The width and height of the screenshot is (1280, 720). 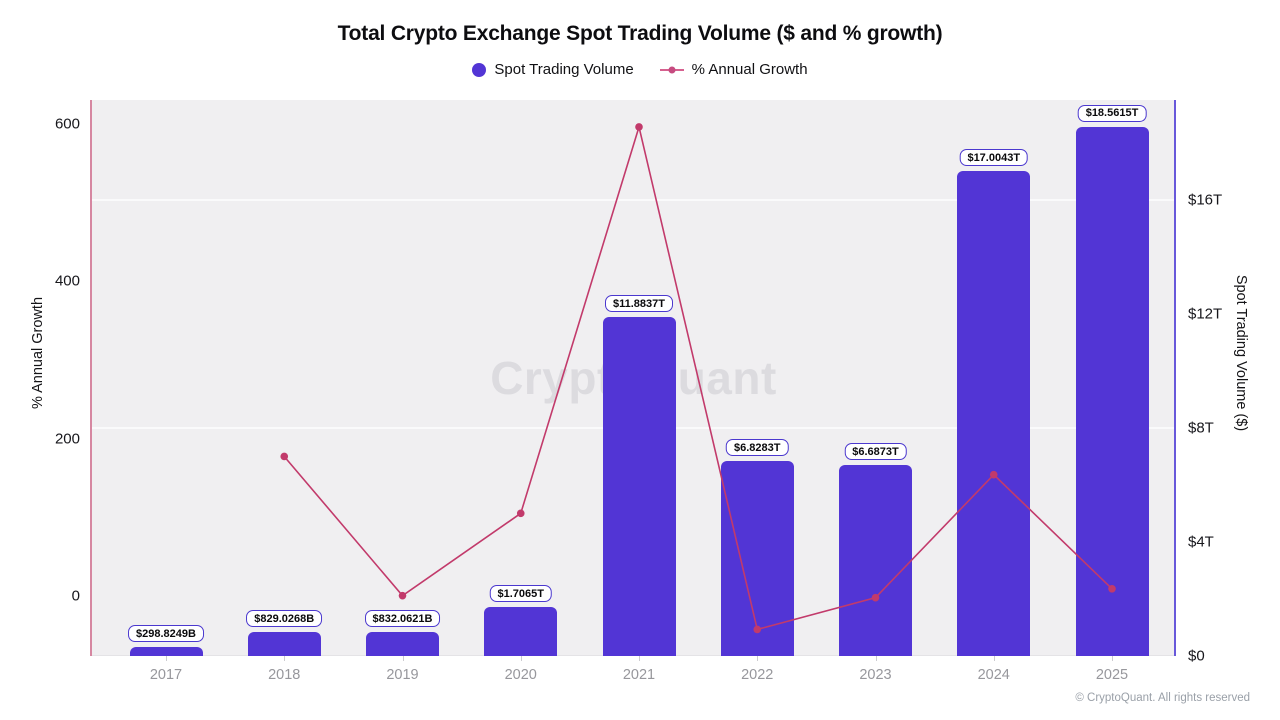 I want to click on growth-point-2018, so click(x=284, y=456).